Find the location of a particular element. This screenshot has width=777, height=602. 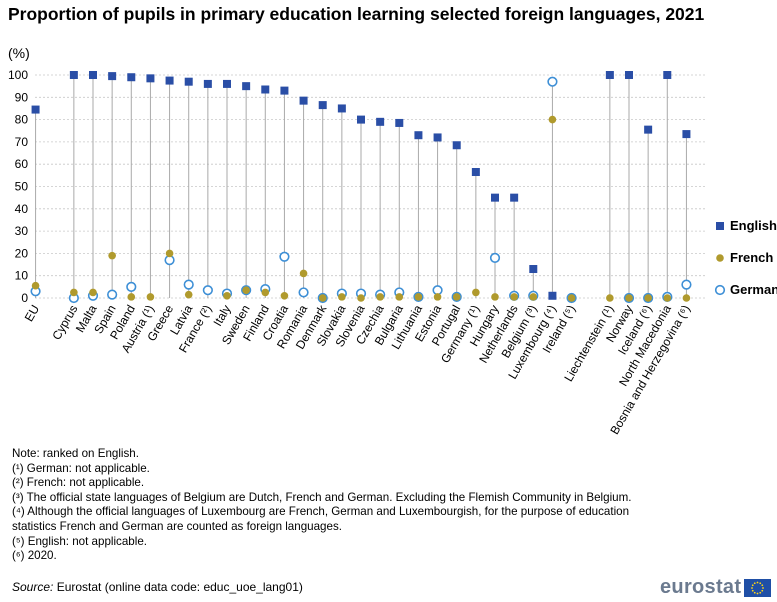

logo-text: eurostat is located at coordinates (701, 587).